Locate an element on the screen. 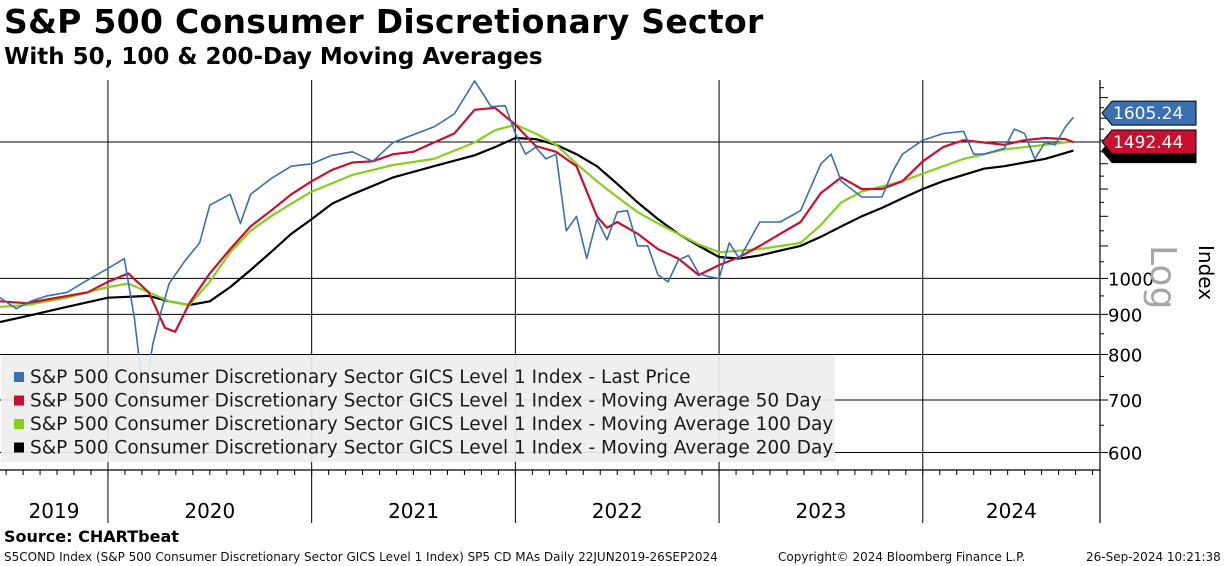 This screenshot has height=566, width=1224. x-tick-label: 2021 is located at coordinates (413, 511).